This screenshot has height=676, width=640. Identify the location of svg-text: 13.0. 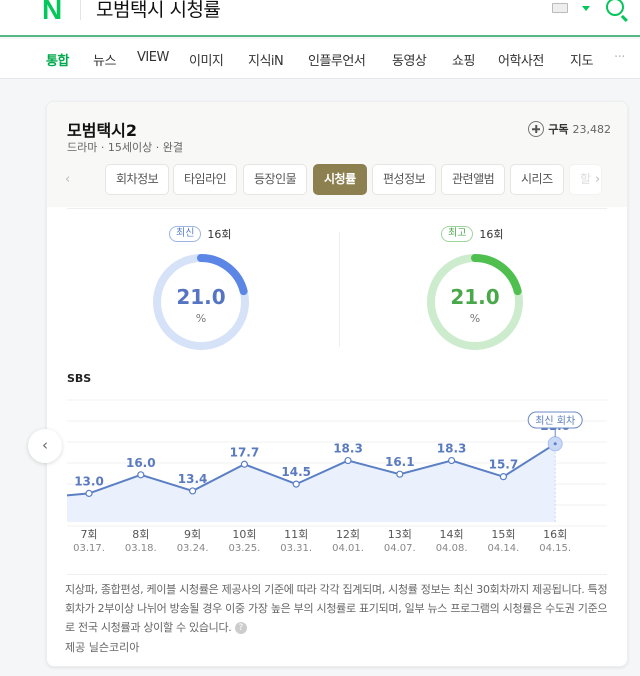
(89, 481).